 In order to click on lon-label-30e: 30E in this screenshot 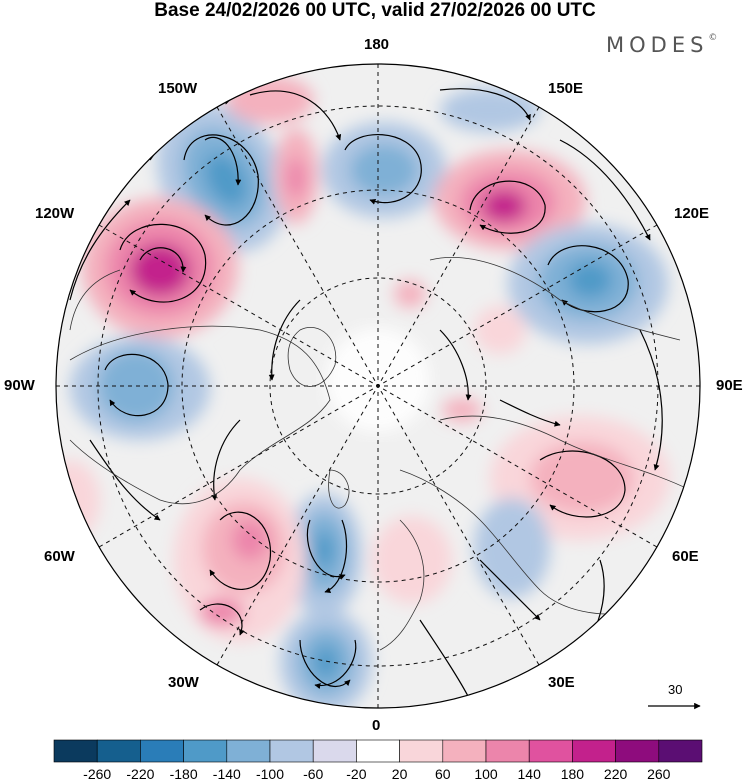, I will do `click(561, 682)`.